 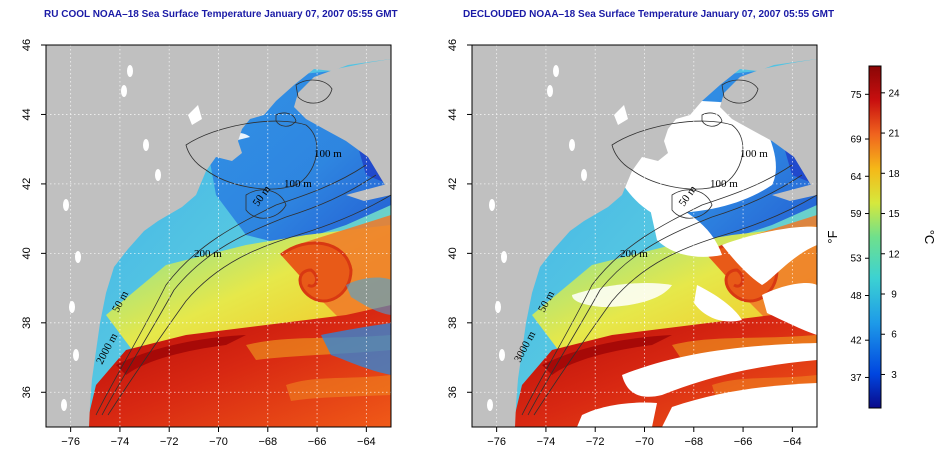 What do you see at coordinates (856, 296) in the screenshot?
I see `fahrenheit-tick-label: 48` at bounding box center [856, 296].